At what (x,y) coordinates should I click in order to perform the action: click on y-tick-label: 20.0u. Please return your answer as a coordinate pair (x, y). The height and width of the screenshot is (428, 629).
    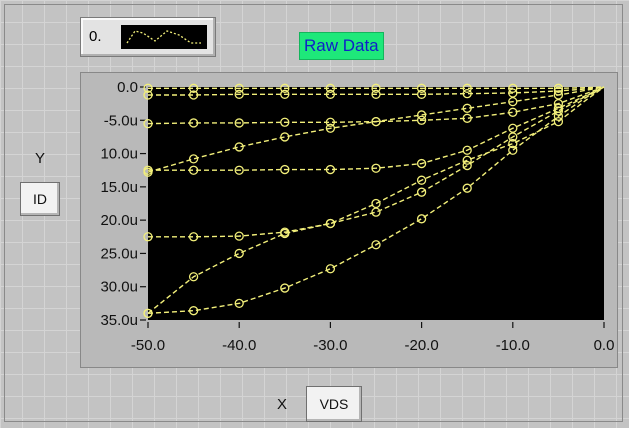
    Looking at the image, I should click on (119, 220).